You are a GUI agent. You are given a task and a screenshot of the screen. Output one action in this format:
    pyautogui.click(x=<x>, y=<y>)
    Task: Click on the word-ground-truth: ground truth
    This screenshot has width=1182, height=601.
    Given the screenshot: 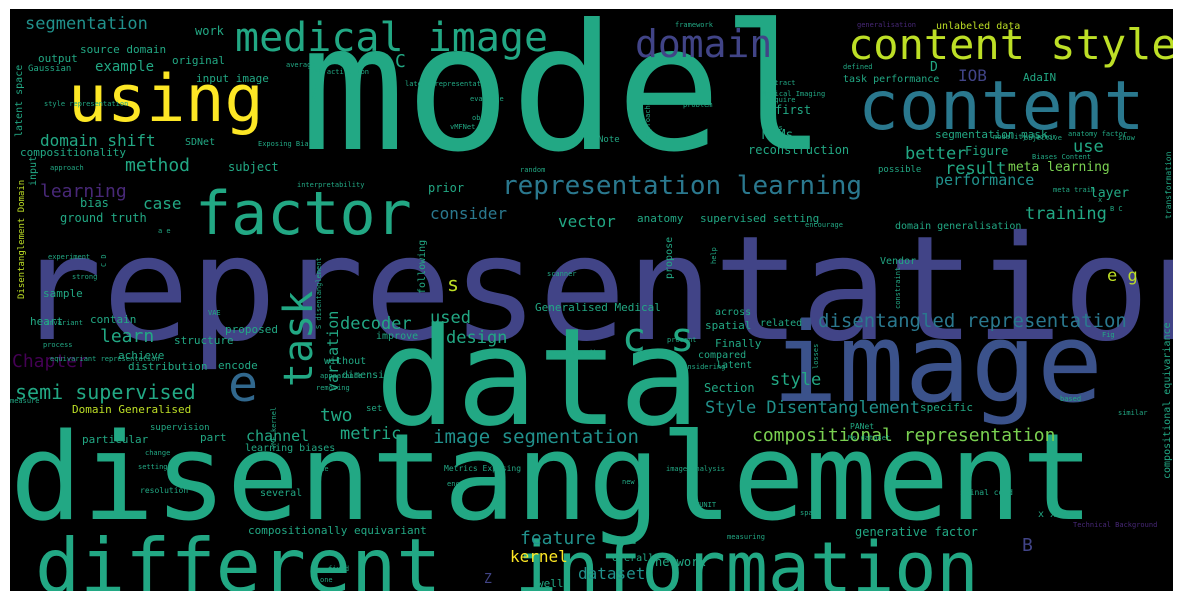 What is the action you would take?
    pyautogui.click(x=103, y=218)
    